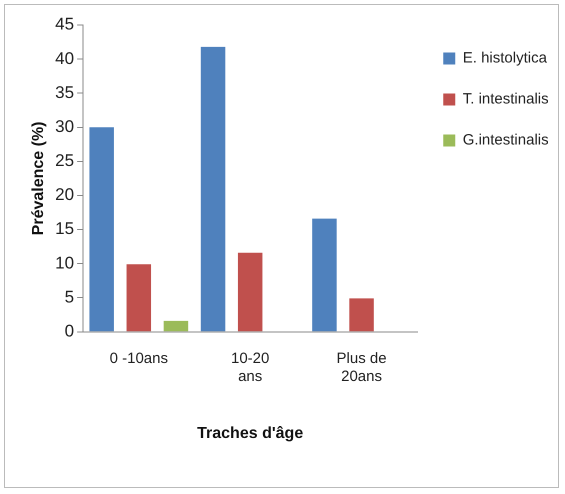 Image resolution: width=565 pixels, height=494 pixels. Describe the element at coordinates (64, 262) in the screenshot. I see `y-tick-label: 10` at that location.